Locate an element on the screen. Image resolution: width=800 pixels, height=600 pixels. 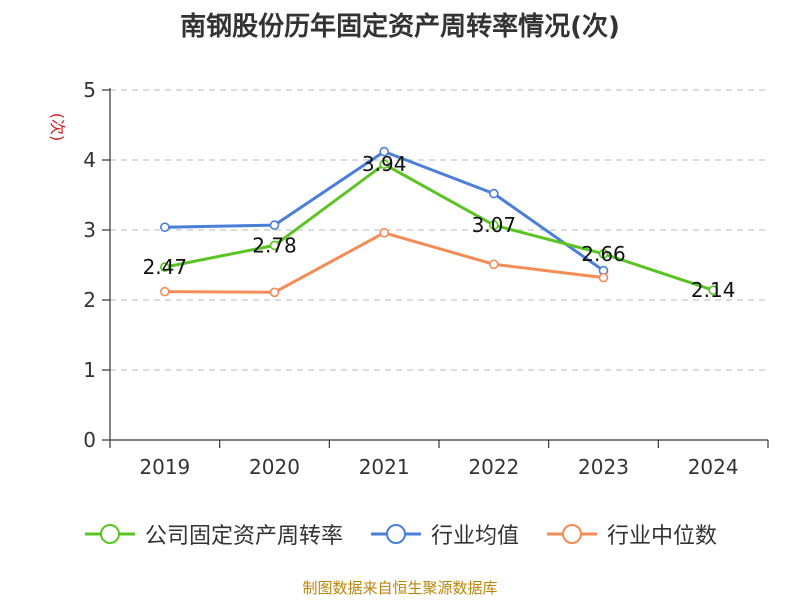
y-tick-label: 1 is located at coordinates (89, 370).